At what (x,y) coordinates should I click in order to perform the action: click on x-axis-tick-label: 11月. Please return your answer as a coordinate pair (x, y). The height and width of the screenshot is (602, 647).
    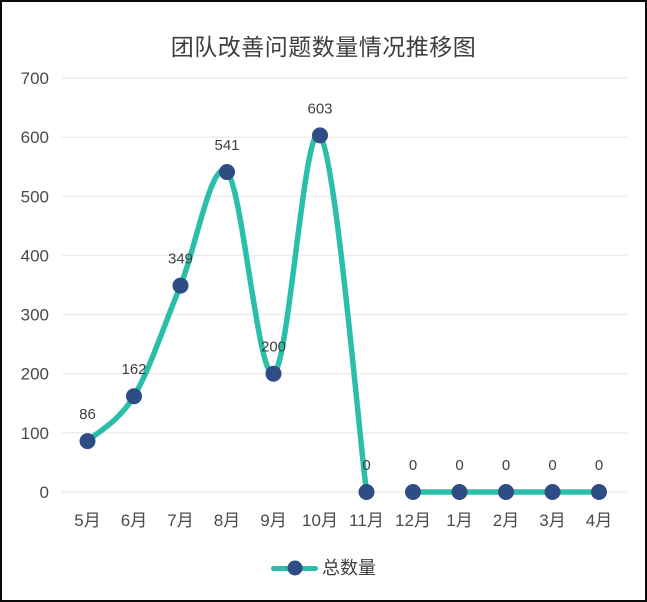
    Looking at the image, I should click on (366, 520).